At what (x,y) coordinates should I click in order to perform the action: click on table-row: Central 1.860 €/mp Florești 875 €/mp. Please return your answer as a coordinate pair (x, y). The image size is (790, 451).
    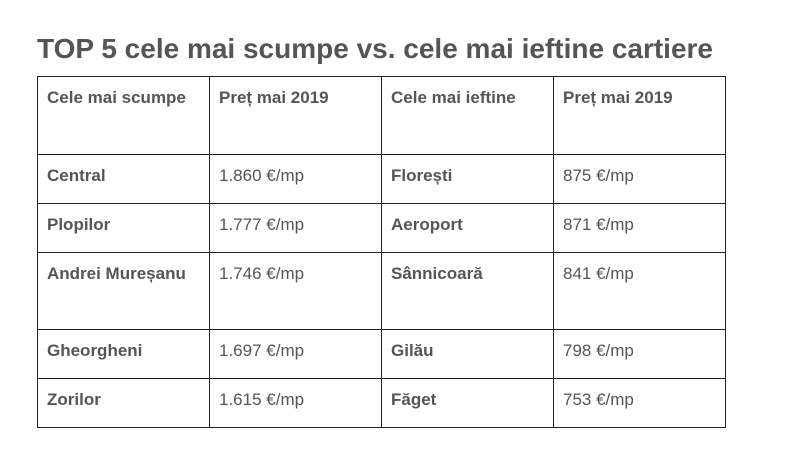
    Looking at the image, I should click on (381, 179).